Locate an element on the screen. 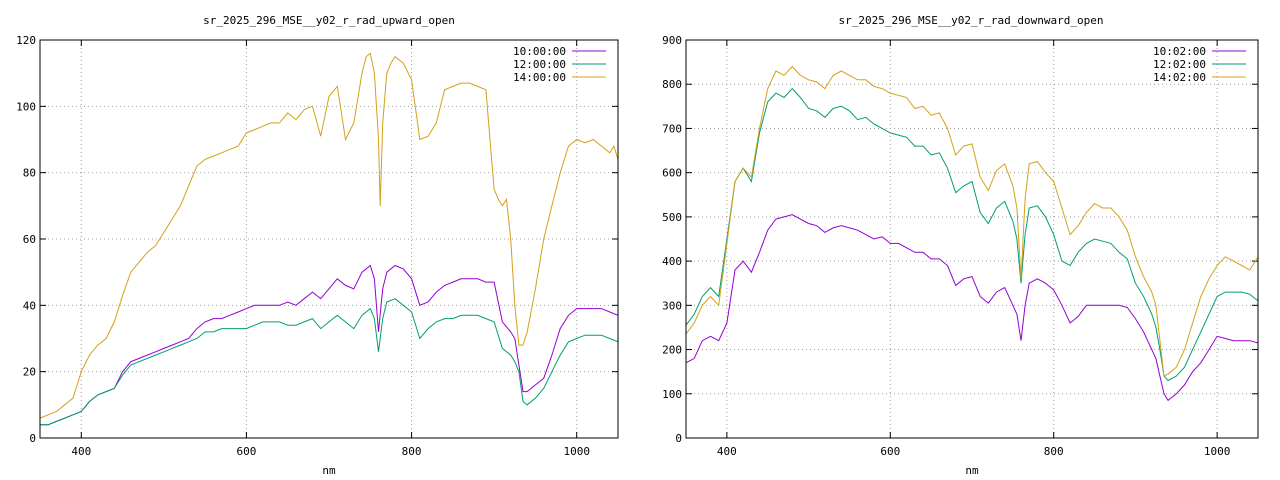  legend-label: 14:02:00 is located at coordinates (1179, 77).